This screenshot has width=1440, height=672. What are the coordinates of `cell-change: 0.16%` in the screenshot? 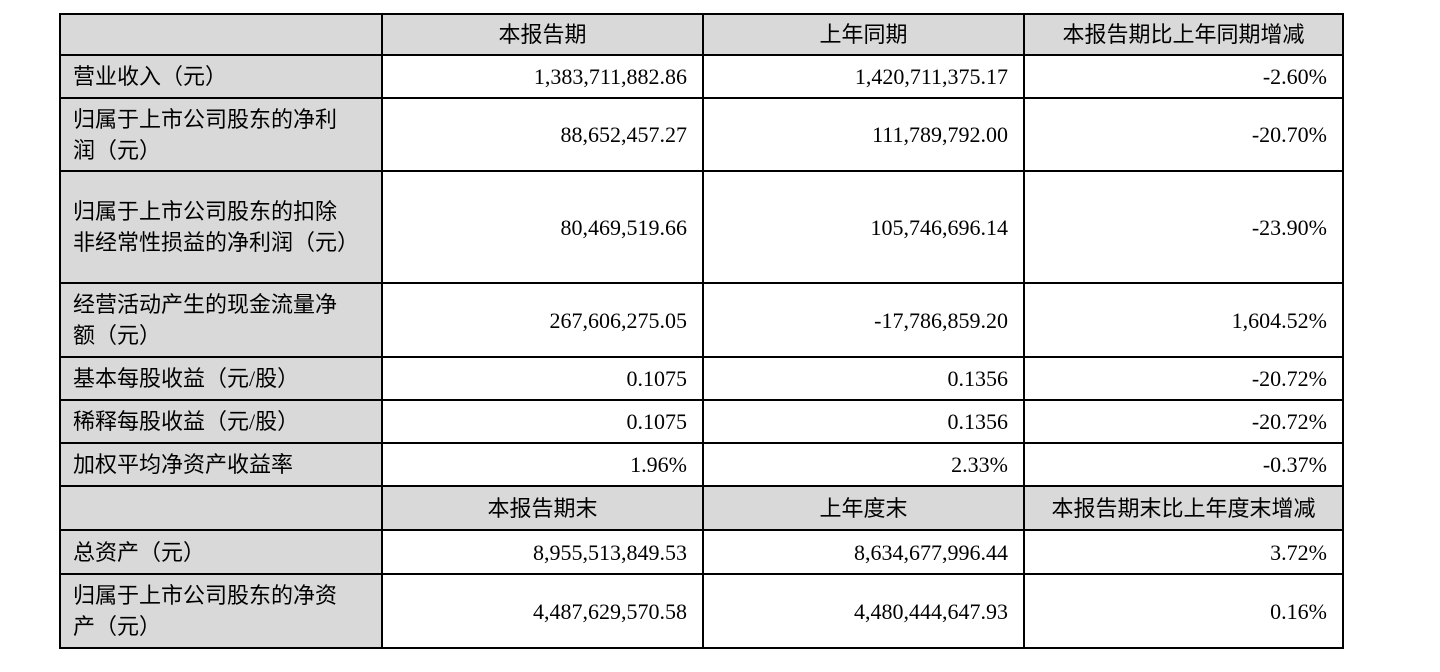 It's located at (1183, 611).